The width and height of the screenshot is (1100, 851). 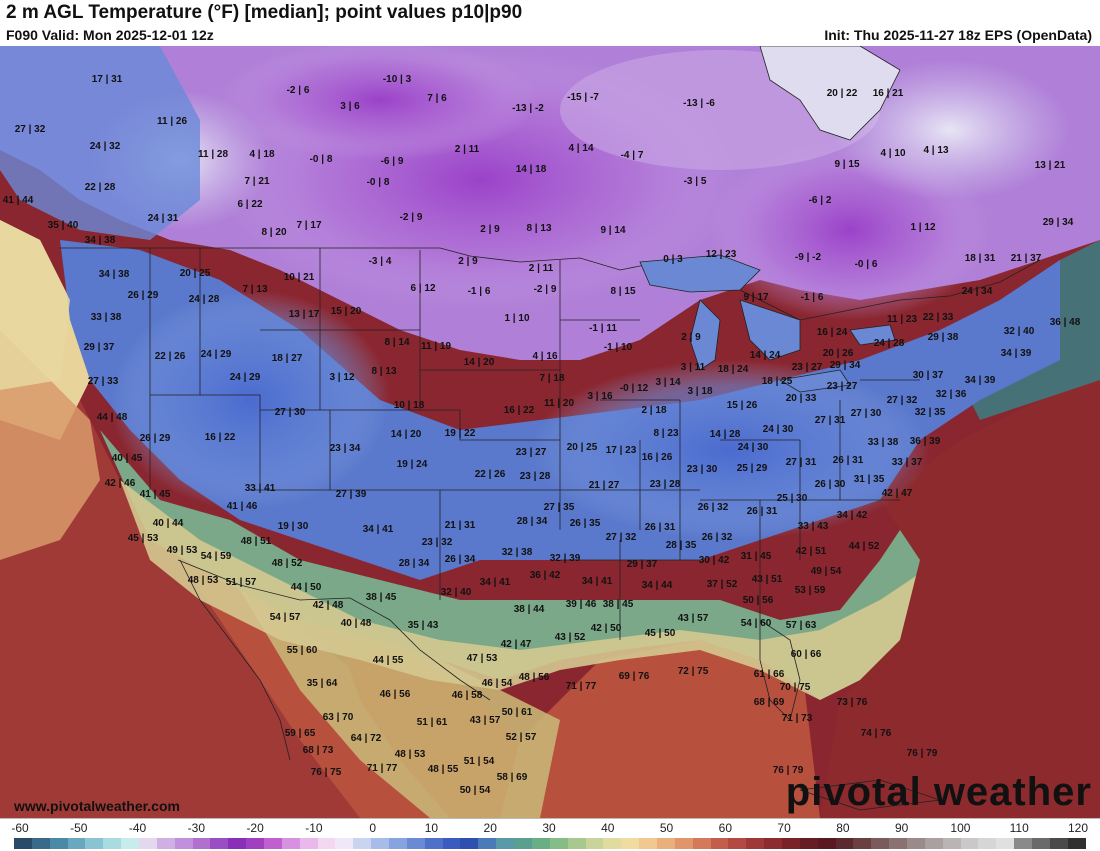 I want to click on point-value: -0 | 8, so click(x=378, y=182).